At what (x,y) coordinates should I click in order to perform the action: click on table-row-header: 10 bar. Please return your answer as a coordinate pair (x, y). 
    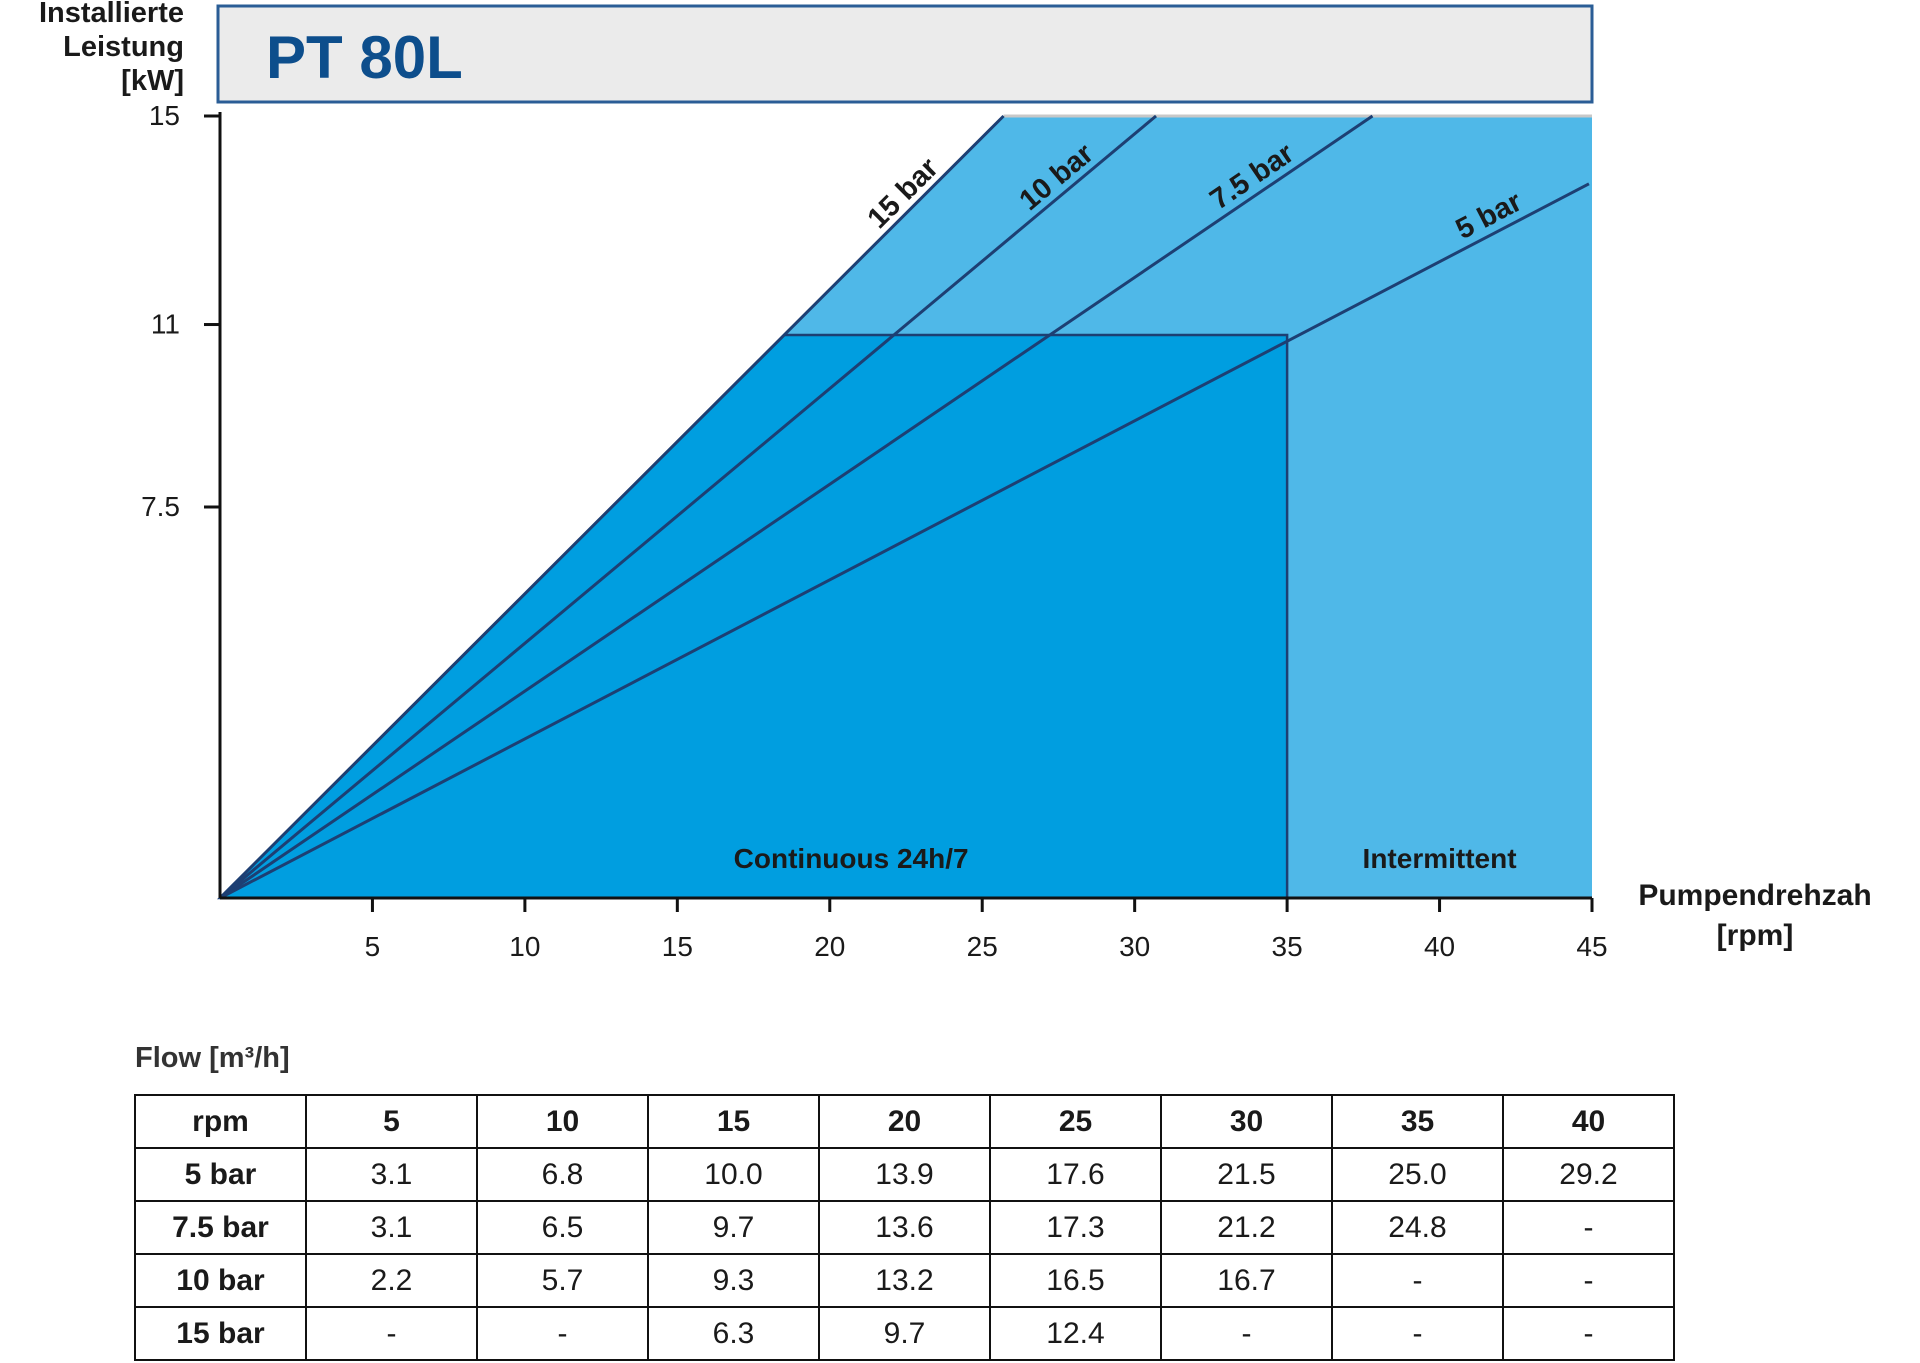
    Looking at the image, I should click on (220, 1280).